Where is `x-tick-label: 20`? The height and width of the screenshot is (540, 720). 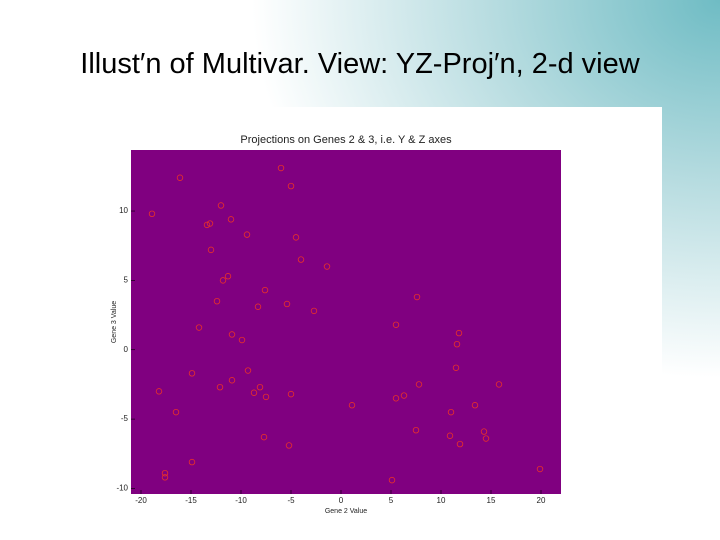
x-tick-label: 20 is located at coordinates (541, 500).